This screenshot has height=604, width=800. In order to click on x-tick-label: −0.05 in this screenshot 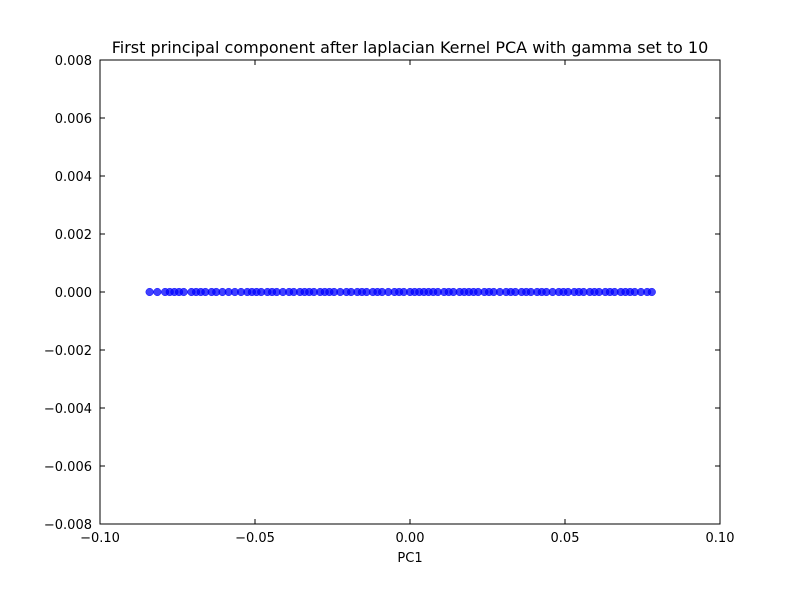, I will do `click(255, 538)`.